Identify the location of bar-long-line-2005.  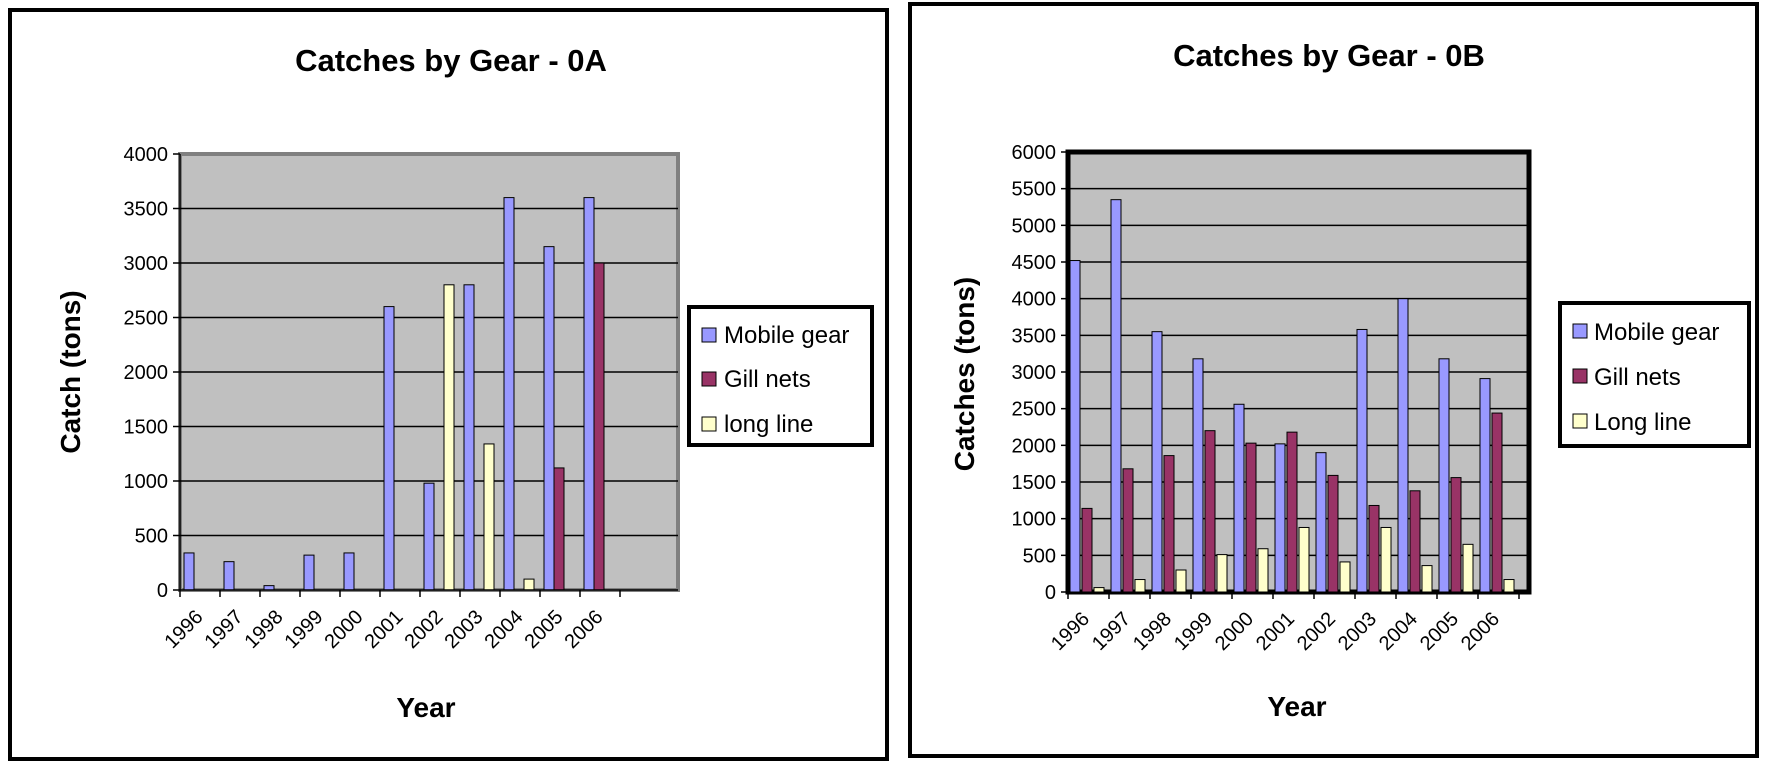
(1468, 568).